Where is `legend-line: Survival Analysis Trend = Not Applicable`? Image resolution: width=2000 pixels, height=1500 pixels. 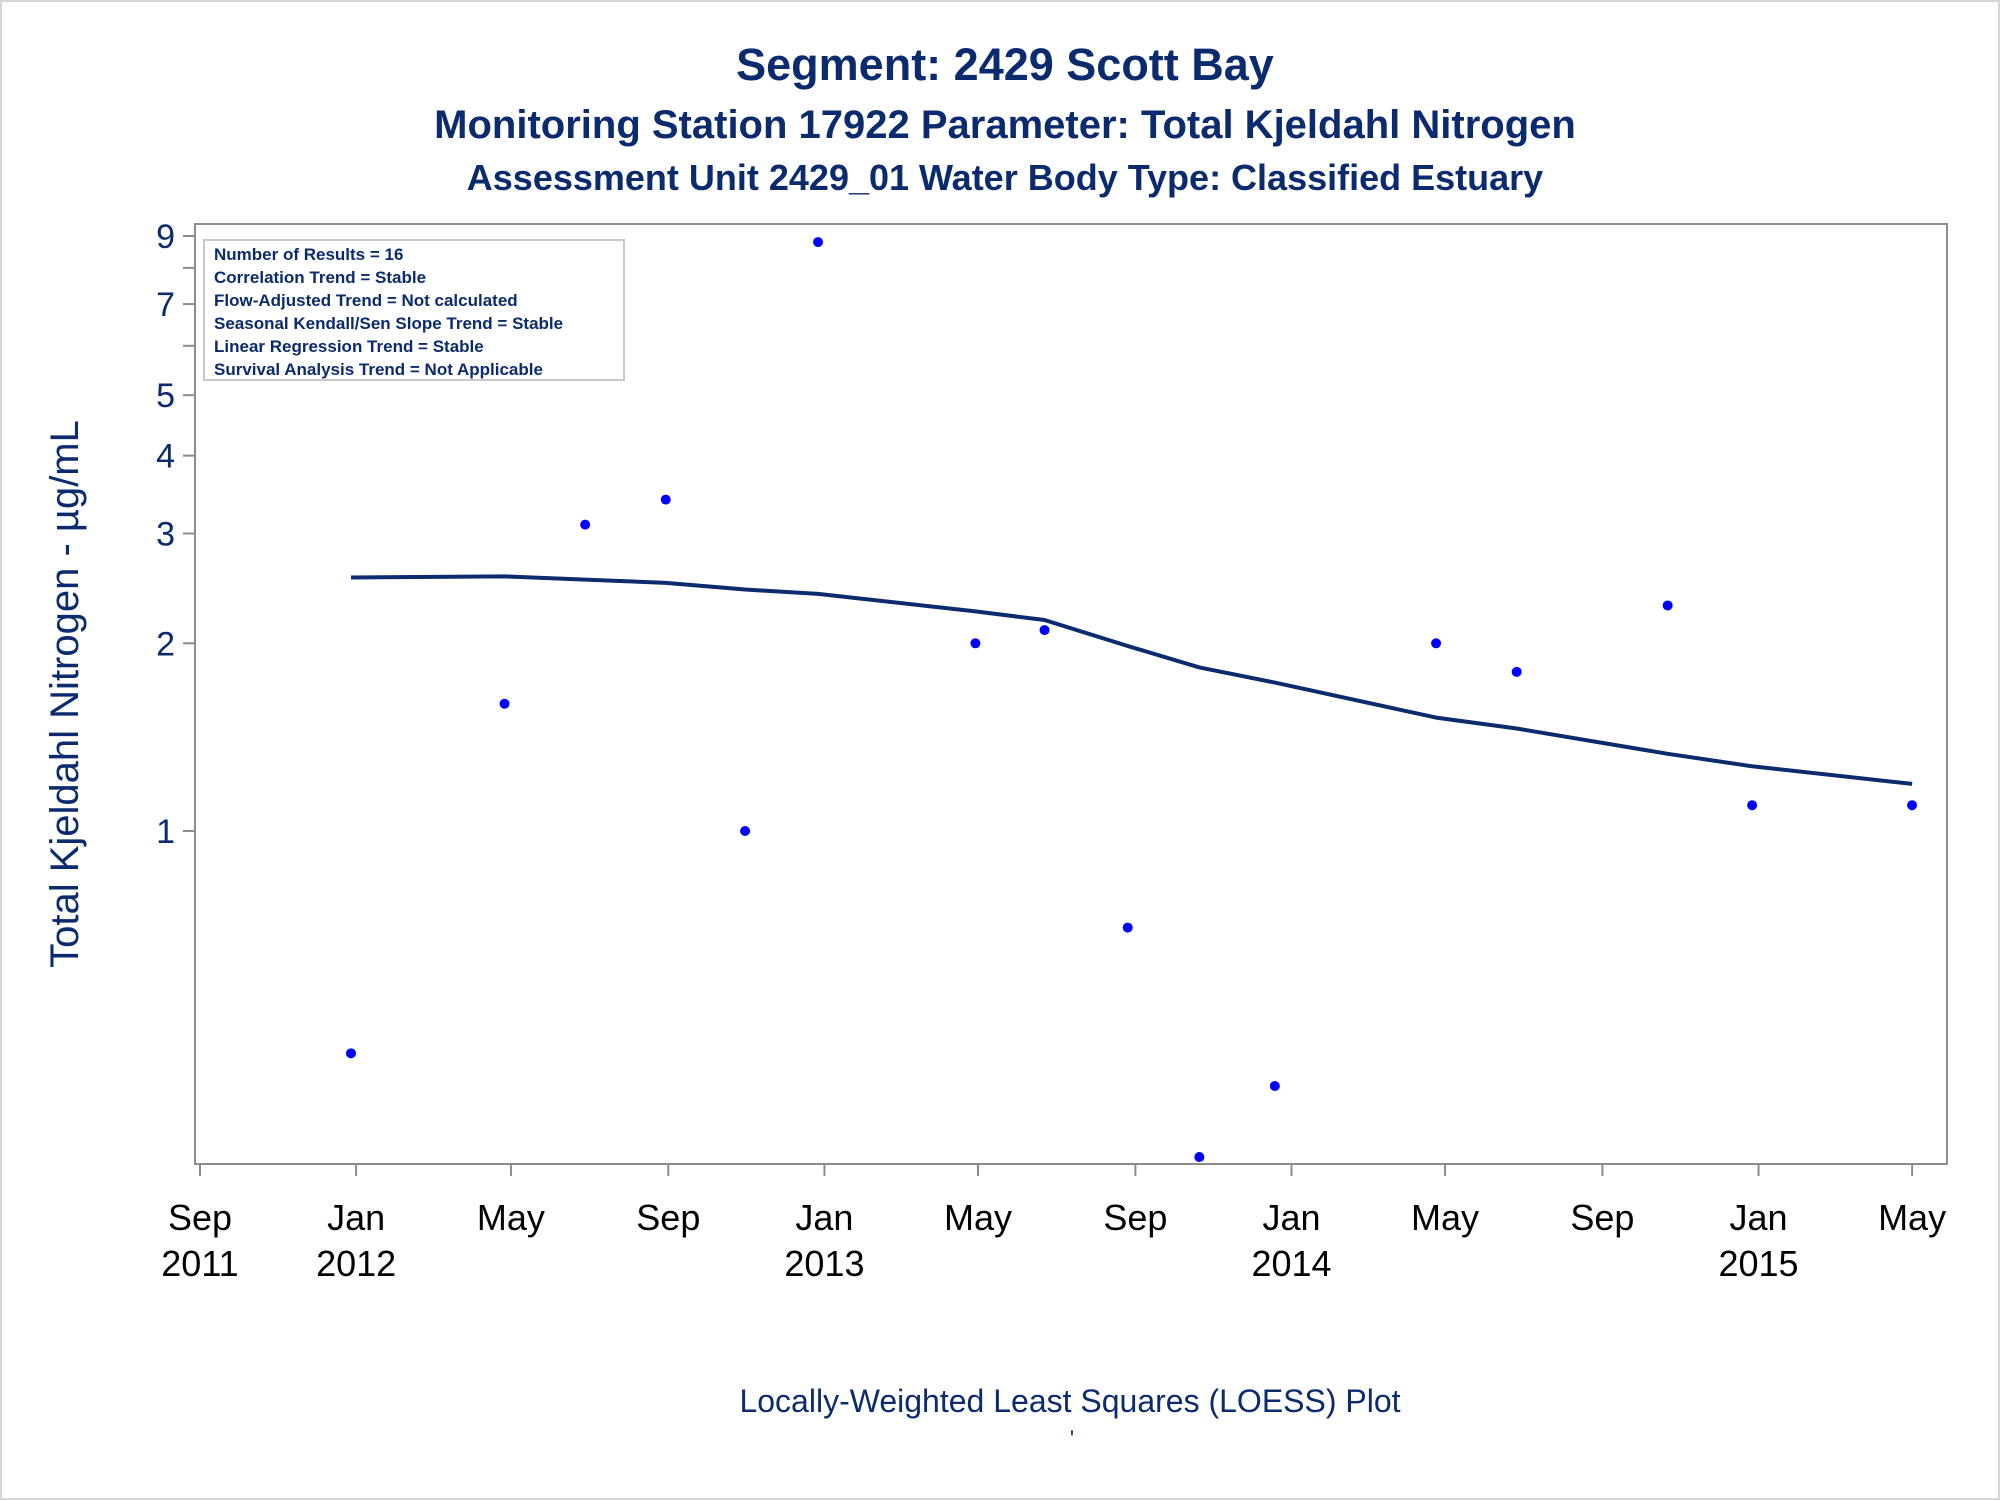 legend-line: Survival Analysis Trend = Not Applicable is located at coordinates (378, 369).